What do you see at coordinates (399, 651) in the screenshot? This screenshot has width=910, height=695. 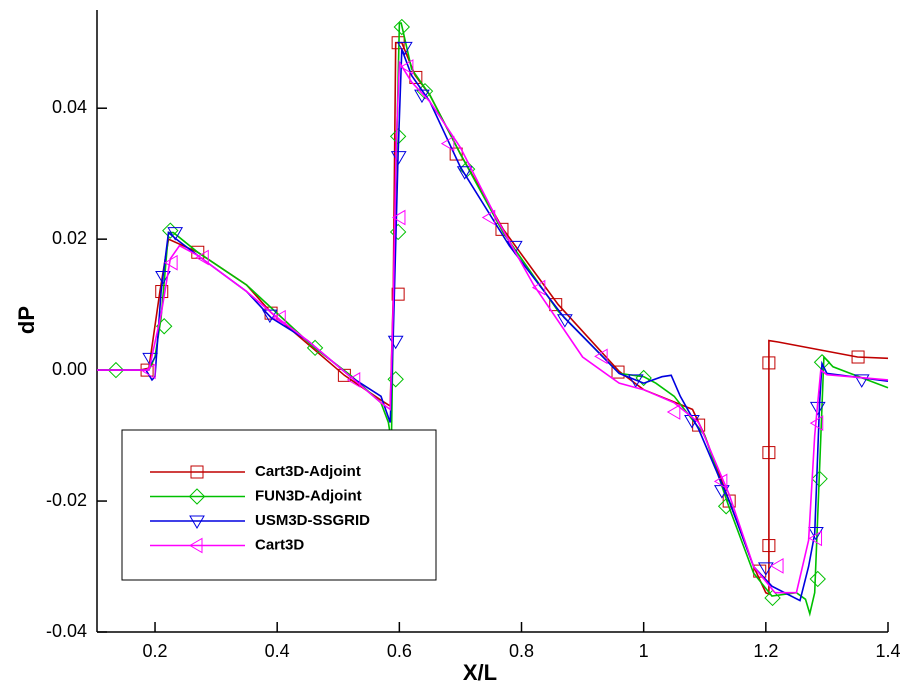 I see `x-tick-label: 0.6` at bounding box center [399, 651].